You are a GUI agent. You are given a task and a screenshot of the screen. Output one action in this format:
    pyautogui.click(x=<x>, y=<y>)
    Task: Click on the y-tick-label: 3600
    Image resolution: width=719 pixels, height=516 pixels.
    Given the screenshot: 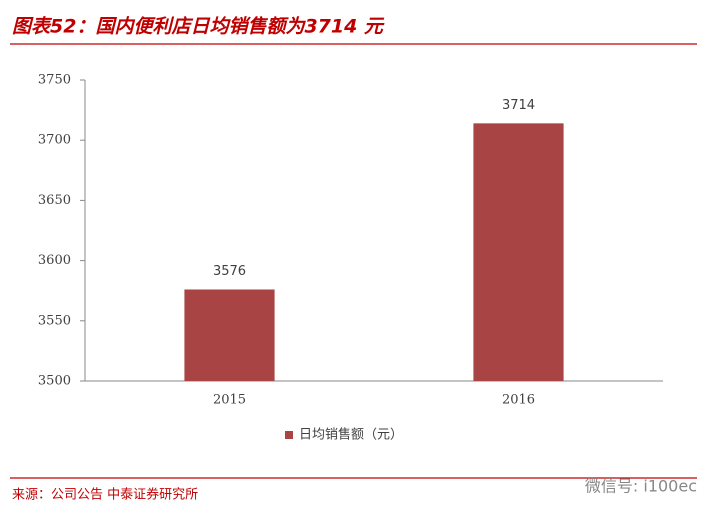 What is the action you would take?
    pyautogui.click(x=54, y=260)
    